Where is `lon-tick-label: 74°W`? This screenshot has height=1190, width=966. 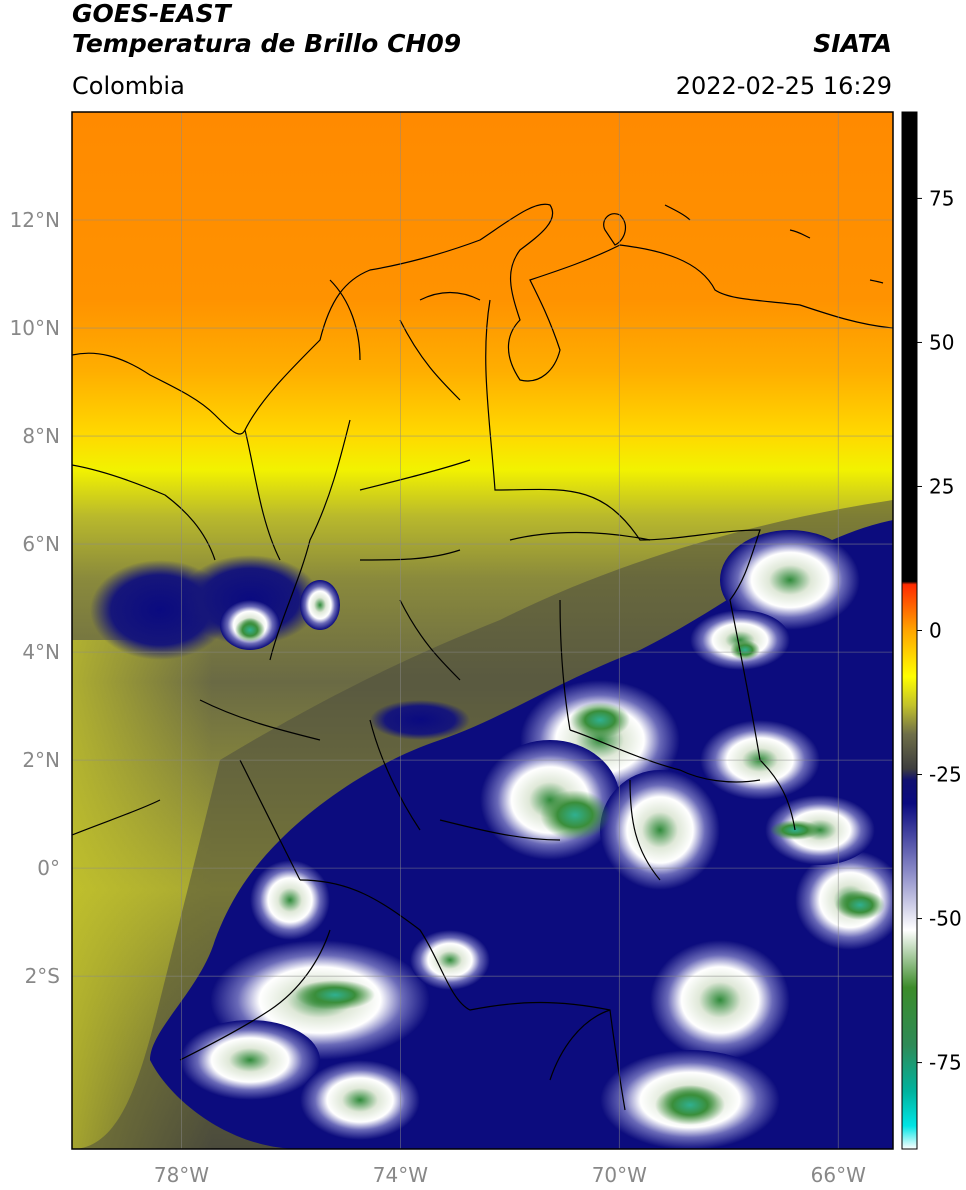
lon-tick-label: 74°W is located at coordinates (400, 1175).